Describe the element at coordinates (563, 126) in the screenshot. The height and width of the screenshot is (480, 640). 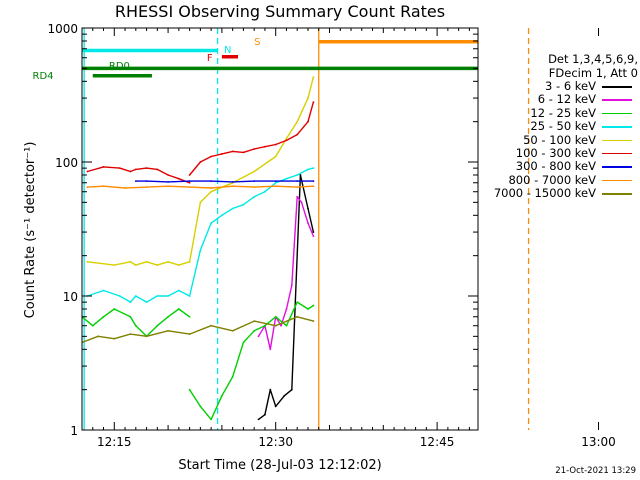
I see `legend-entry-label: 25 - 50 keV` at that location.